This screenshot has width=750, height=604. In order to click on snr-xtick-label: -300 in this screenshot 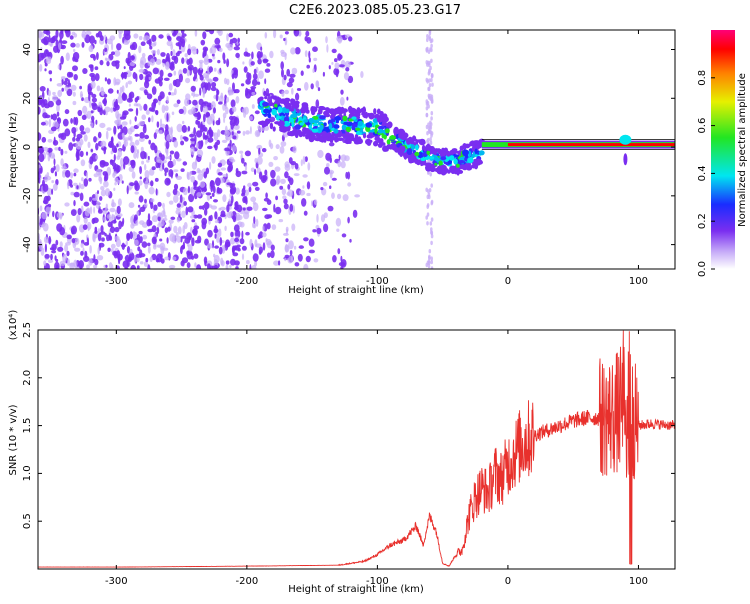, I will do `click(116, 581)`.